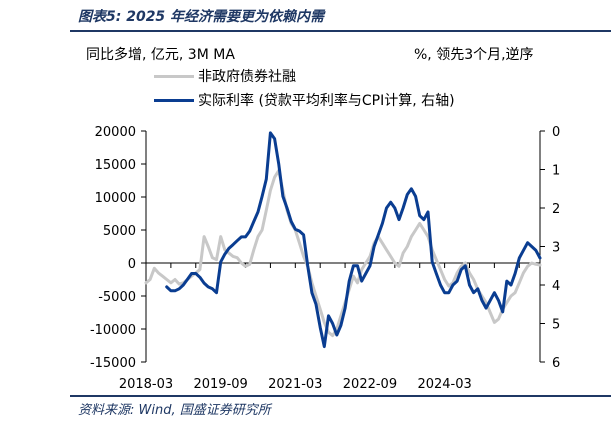  What do you see at coordinates (146, 384) in the screenshot?
I see `x-axis-tick-label: 2018-03` at bounding box center [146, 384].